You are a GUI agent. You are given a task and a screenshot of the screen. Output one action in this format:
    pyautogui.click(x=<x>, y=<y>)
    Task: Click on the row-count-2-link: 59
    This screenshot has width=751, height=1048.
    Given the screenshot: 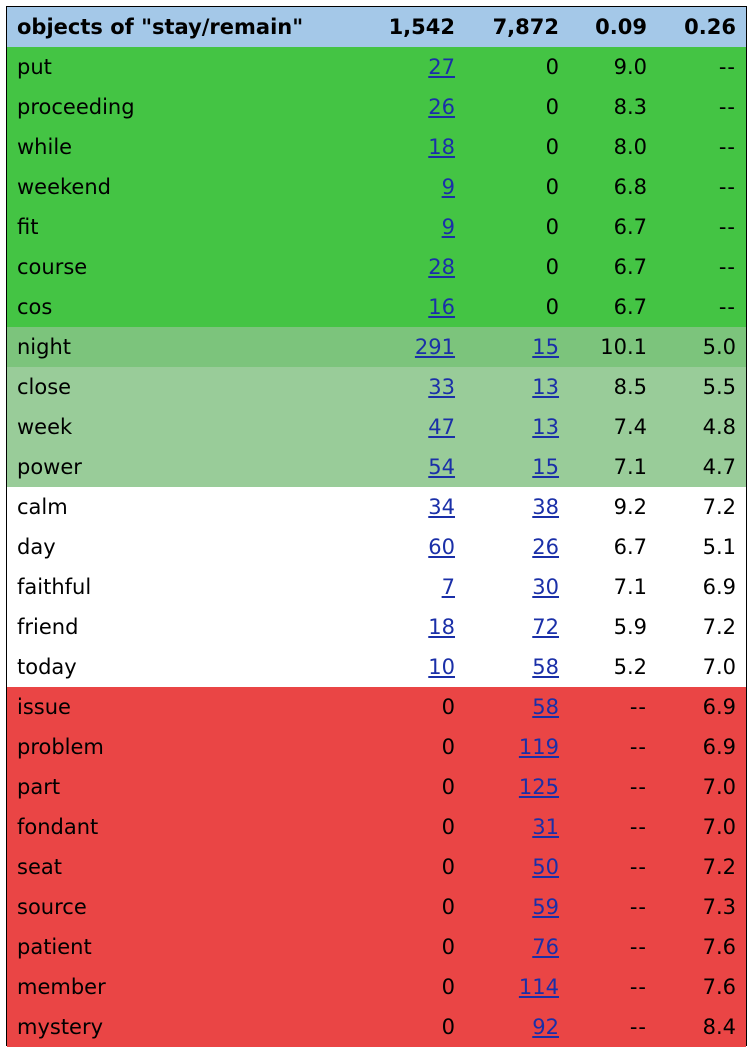 What is the action you would take?
    pyautogui.click(x=545, y=907)
    